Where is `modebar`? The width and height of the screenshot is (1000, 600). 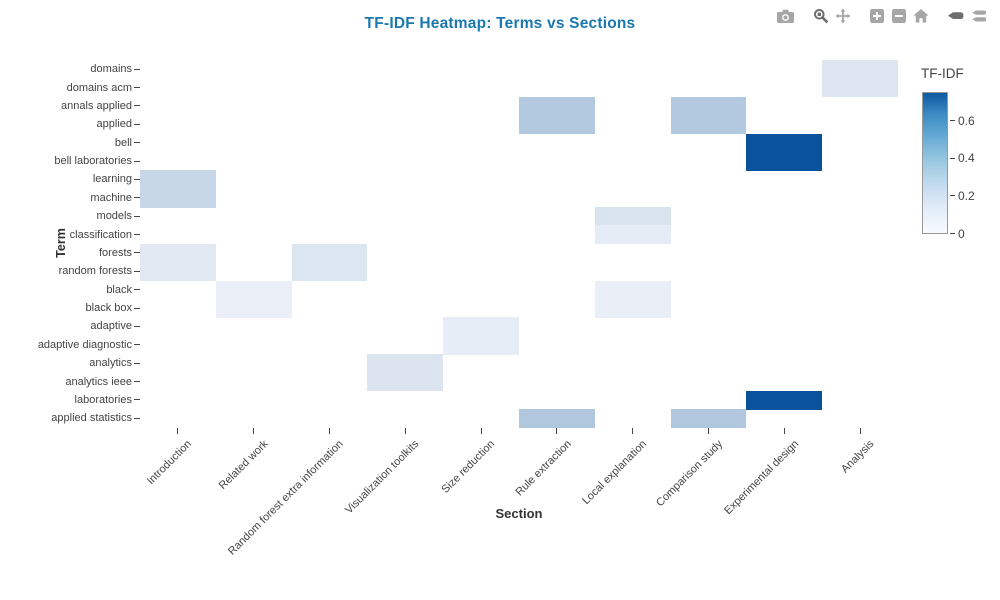 modebar is located at coordinates (881, 16).